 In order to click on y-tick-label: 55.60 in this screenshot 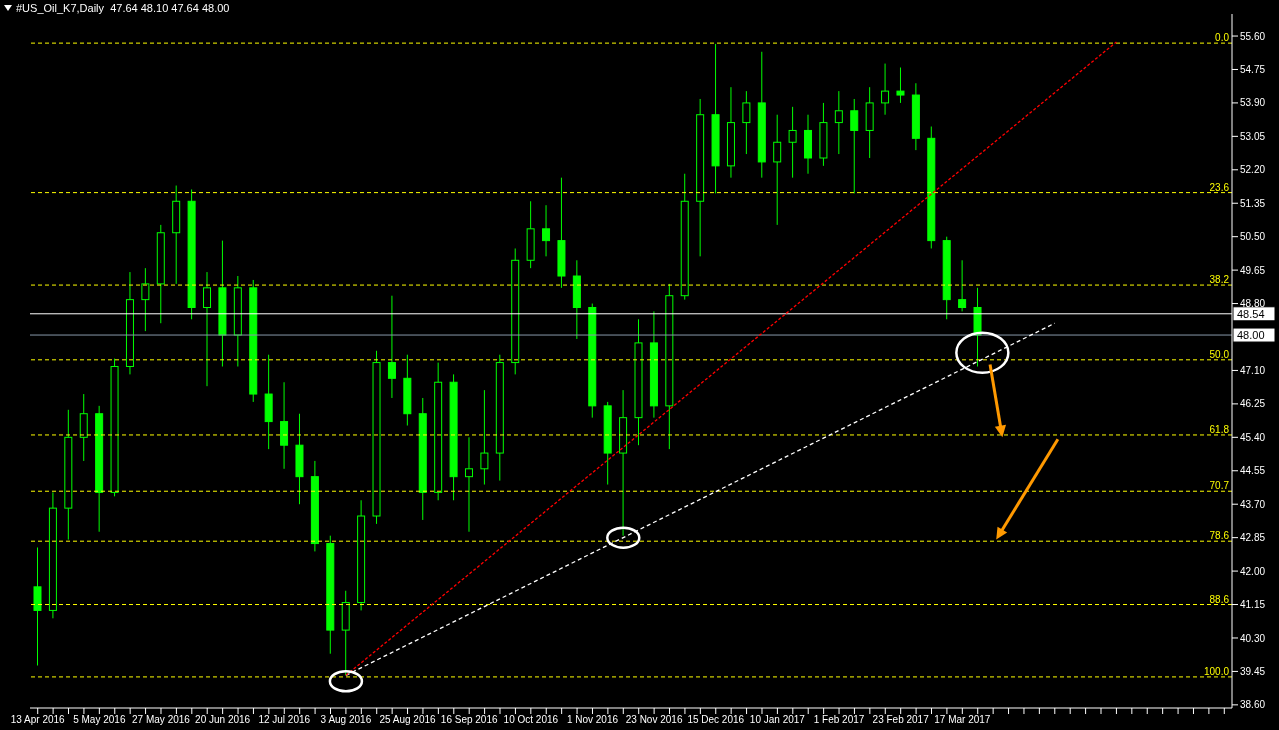, I will do `click(1253, 36)`.